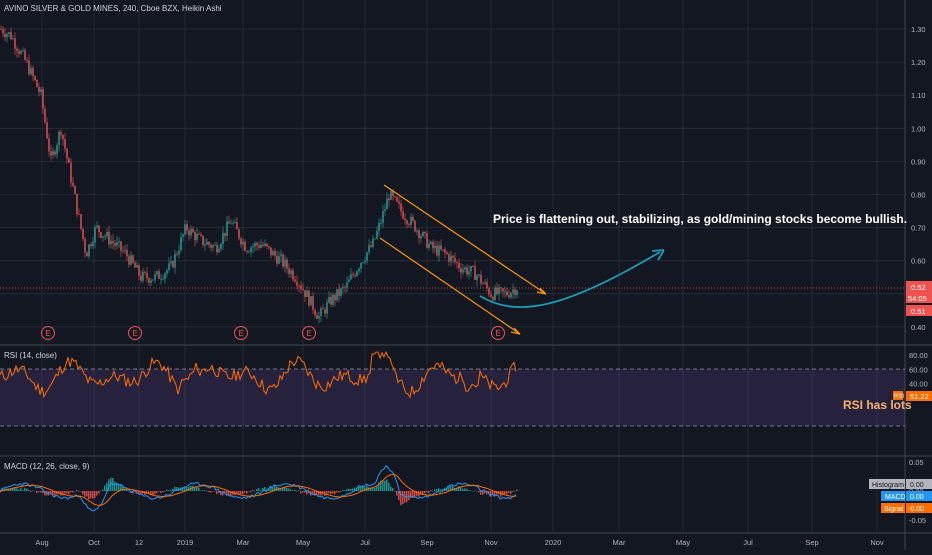 The image size is (932, 555). I want to click on projection-arrowhead, so click(658, 255).